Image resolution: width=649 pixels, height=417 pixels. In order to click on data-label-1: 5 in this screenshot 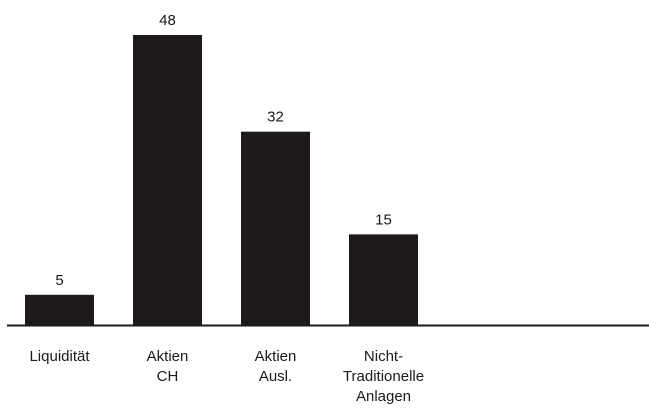, I will do `click(59, 280)`.